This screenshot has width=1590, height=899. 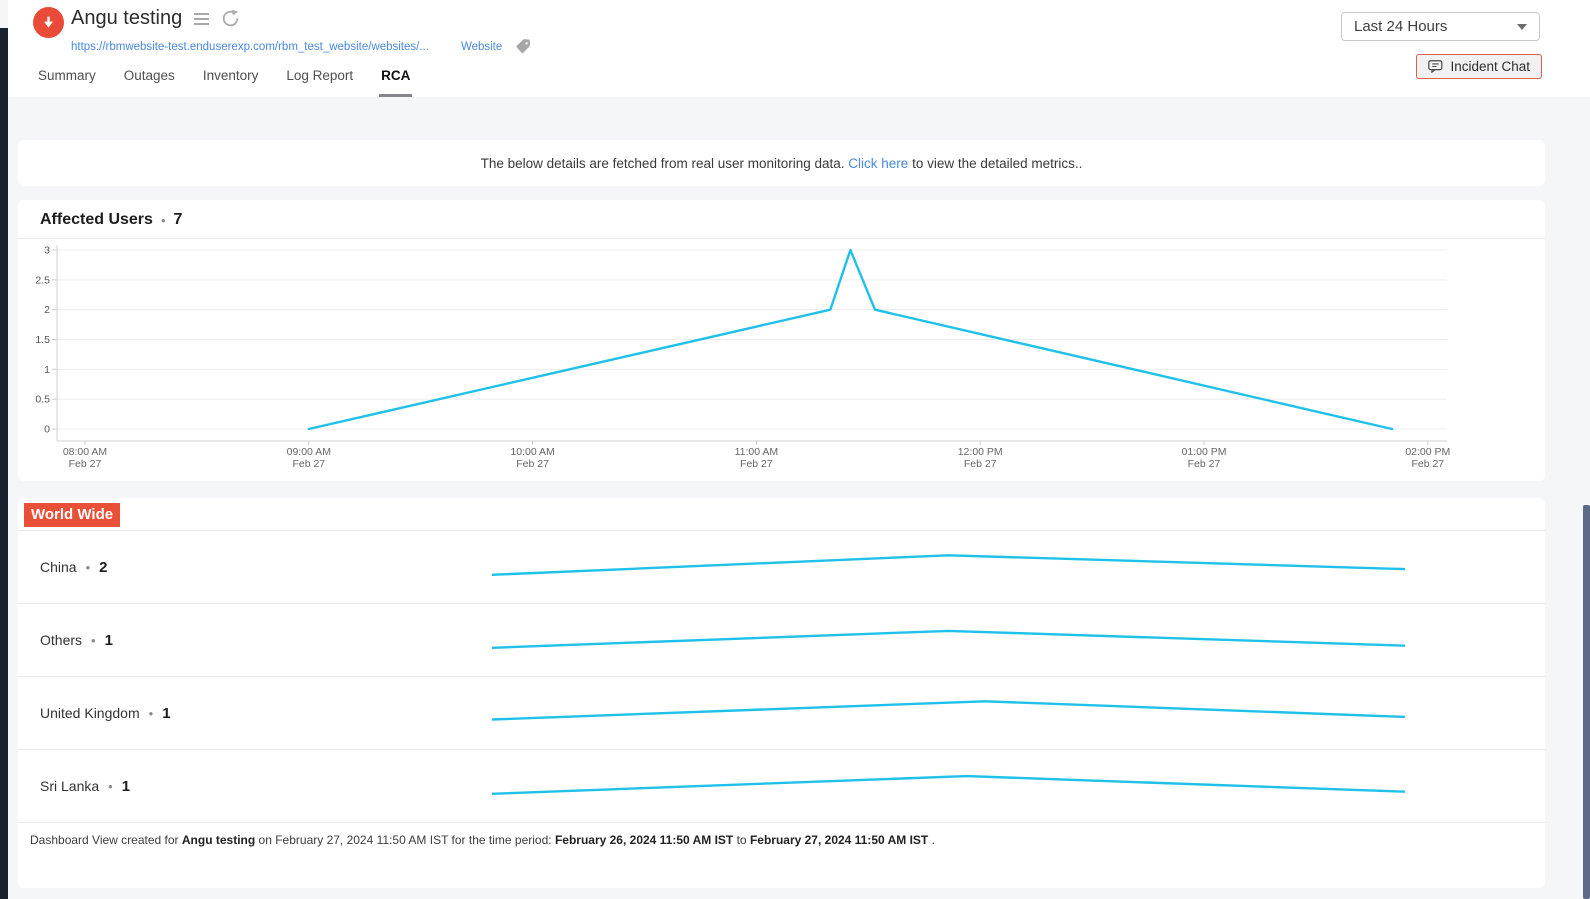 What do you see at coordinates (741, 840) in the screenshot?
I see `footer-to: to` at bounding box center [741, 840].